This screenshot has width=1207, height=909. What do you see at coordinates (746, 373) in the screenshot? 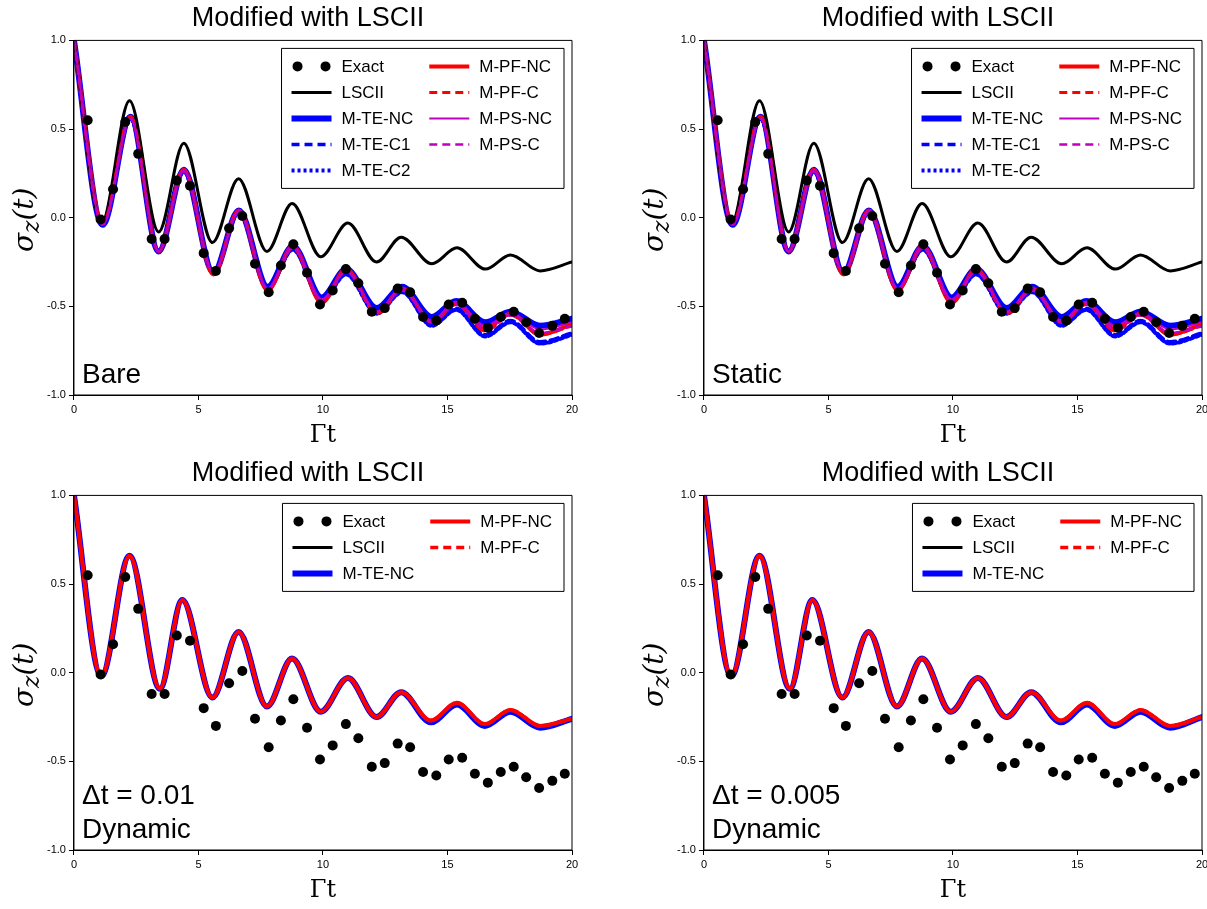
I see `annotation: Static` at bounding box center [746, 373].